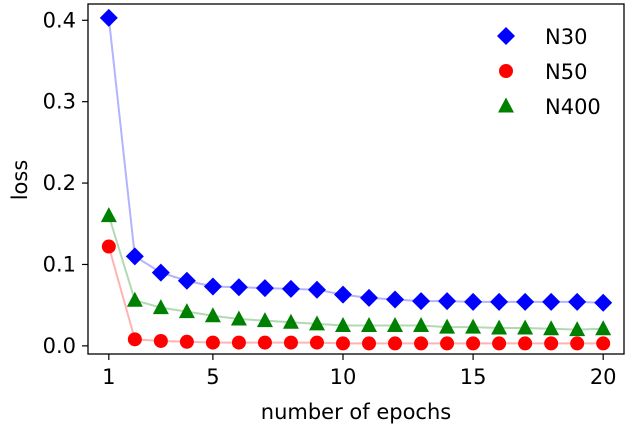 Image resolution: width=629 pixels, height=430 pixels. I want to click on x-tick-label: 20, so click(603, 377).